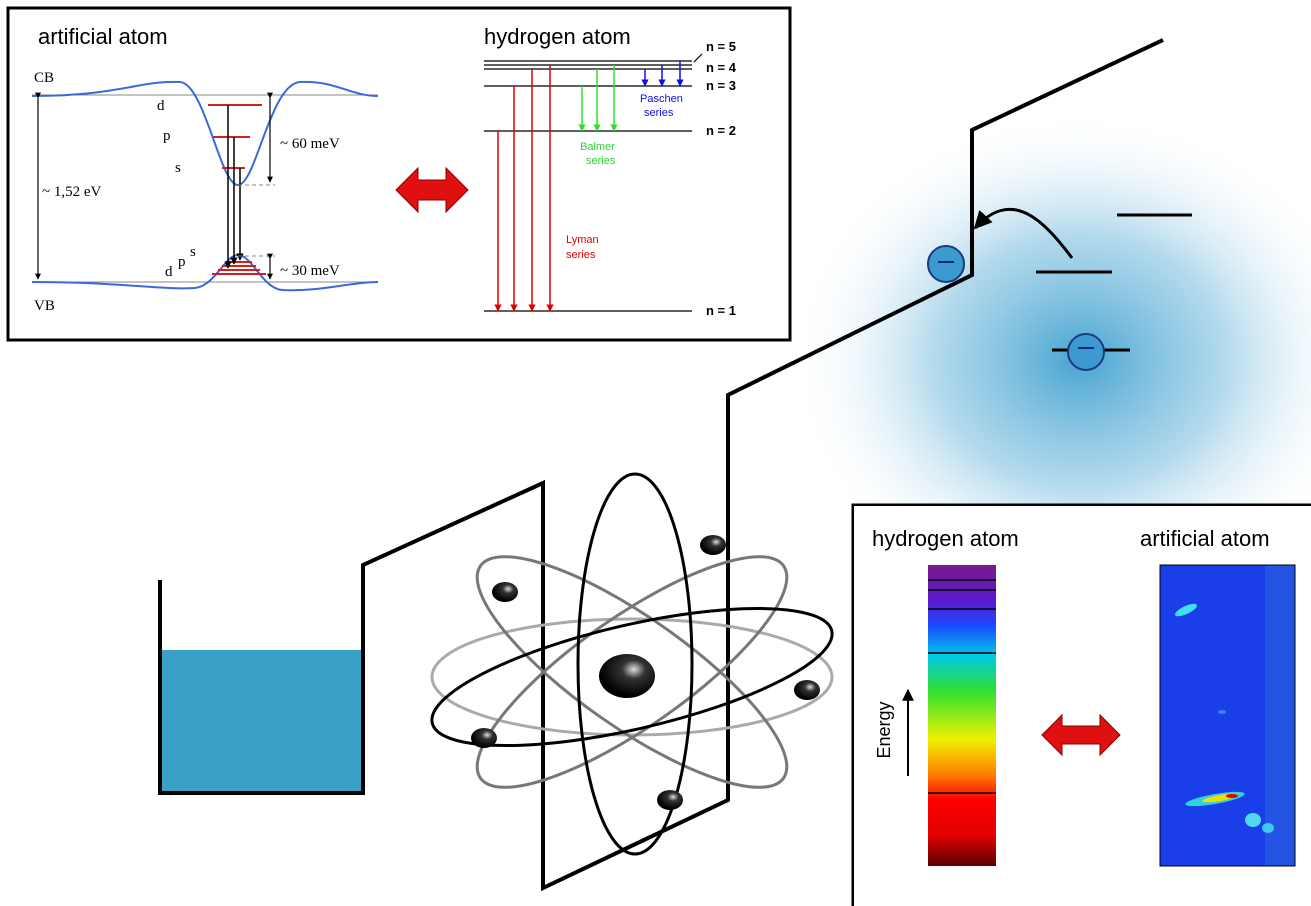  I want to click on dim-arrows, so click(154, 186).